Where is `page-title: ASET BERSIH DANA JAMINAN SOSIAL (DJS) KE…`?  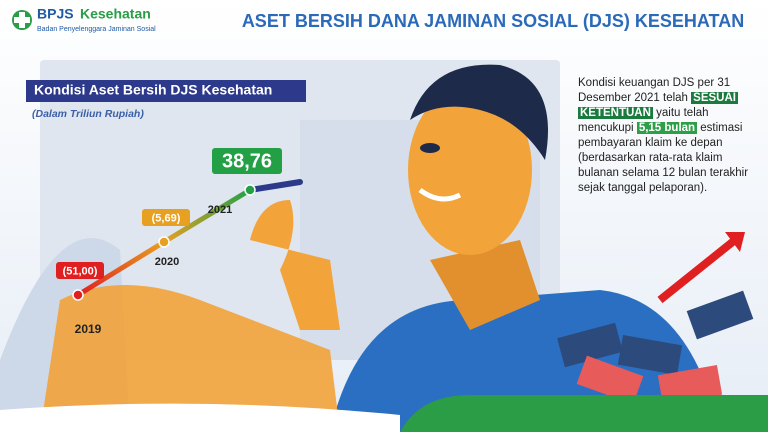 page-title: ASET BERSIH DANA JAMINAN SOSIAL (DJS) KE… is located at coordinates (493, 21).